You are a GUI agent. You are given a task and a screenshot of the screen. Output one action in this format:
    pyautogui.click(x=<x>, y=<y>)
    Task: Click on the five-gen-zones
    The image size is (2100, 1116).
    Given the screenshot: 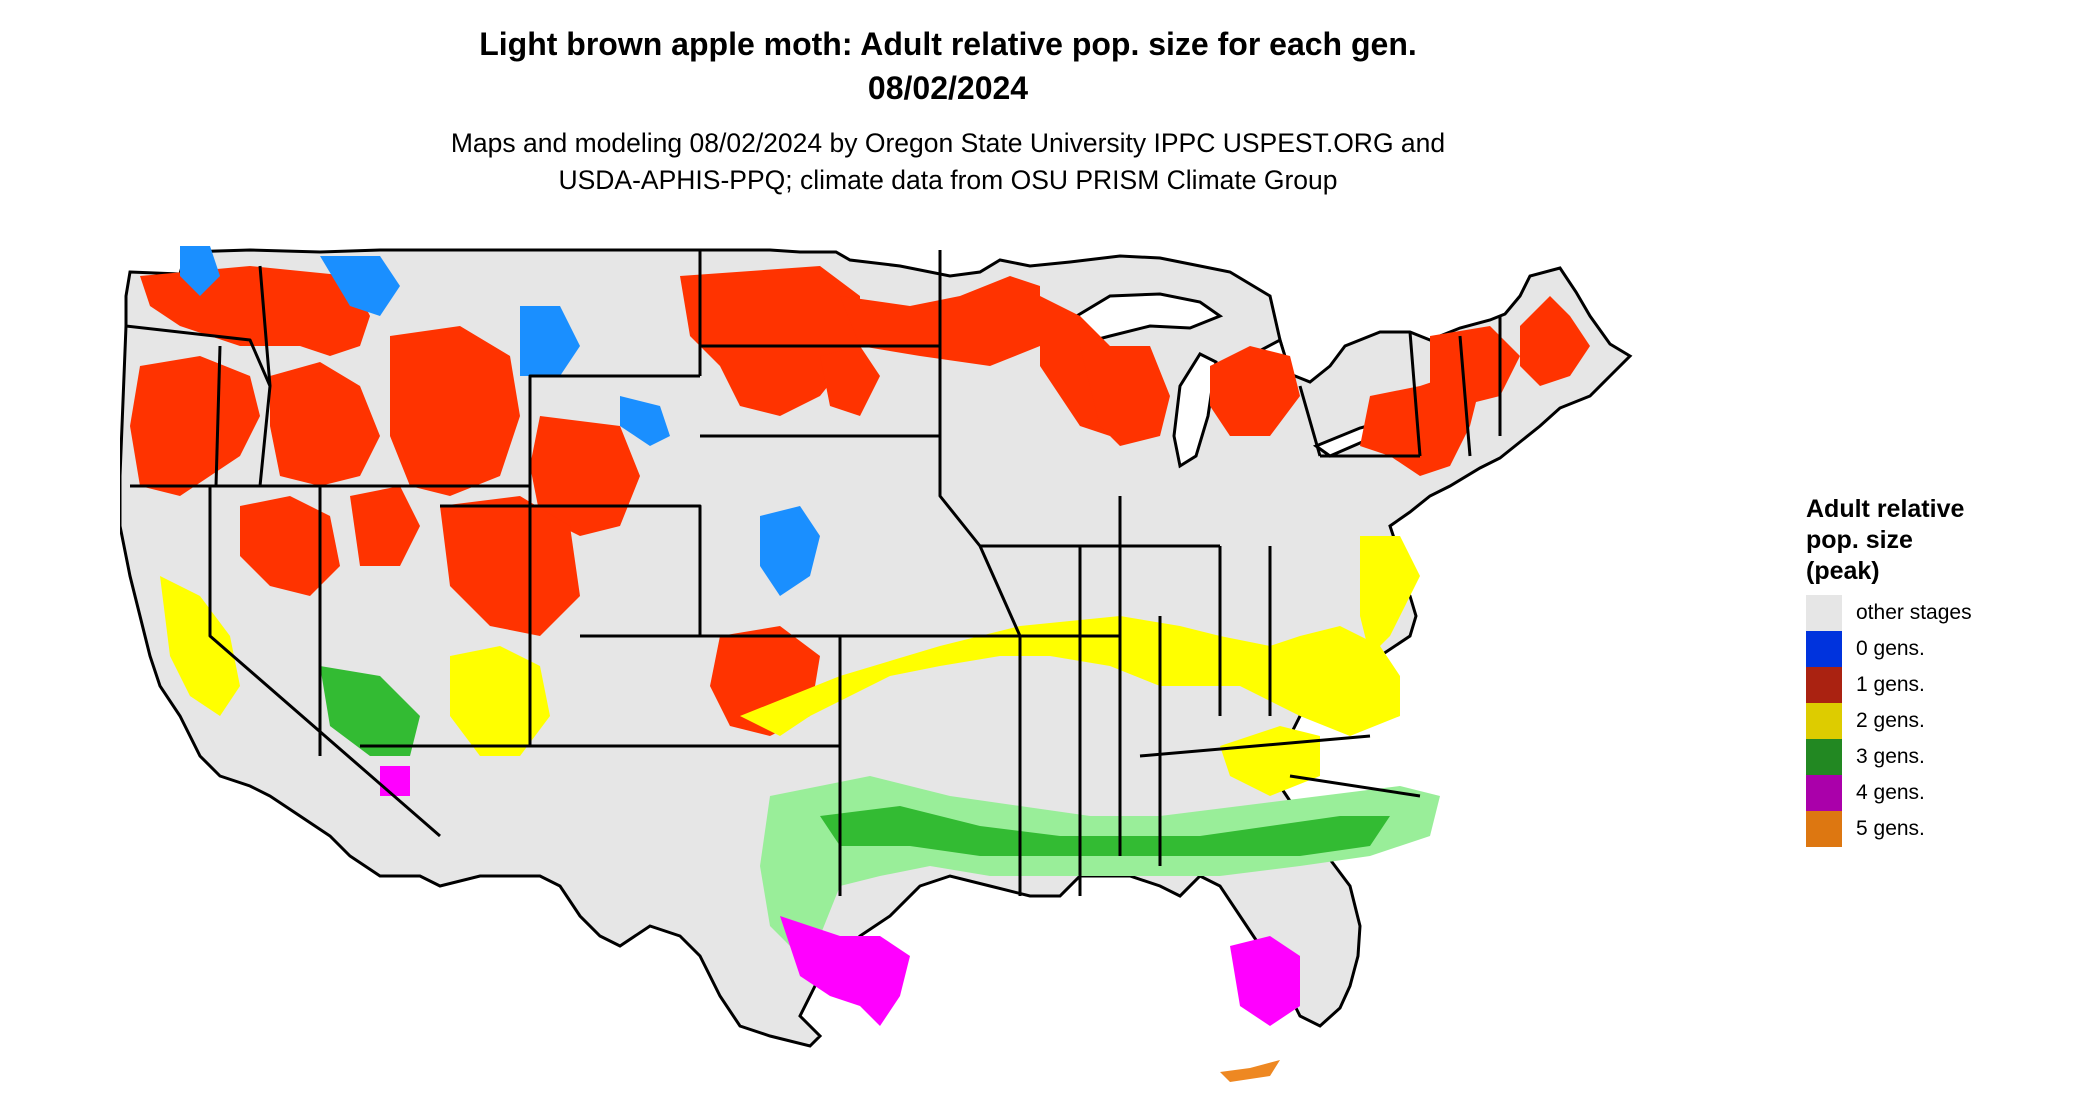 What is the action you would take?
    pyautogui.click(x=1250, y=1071)
    